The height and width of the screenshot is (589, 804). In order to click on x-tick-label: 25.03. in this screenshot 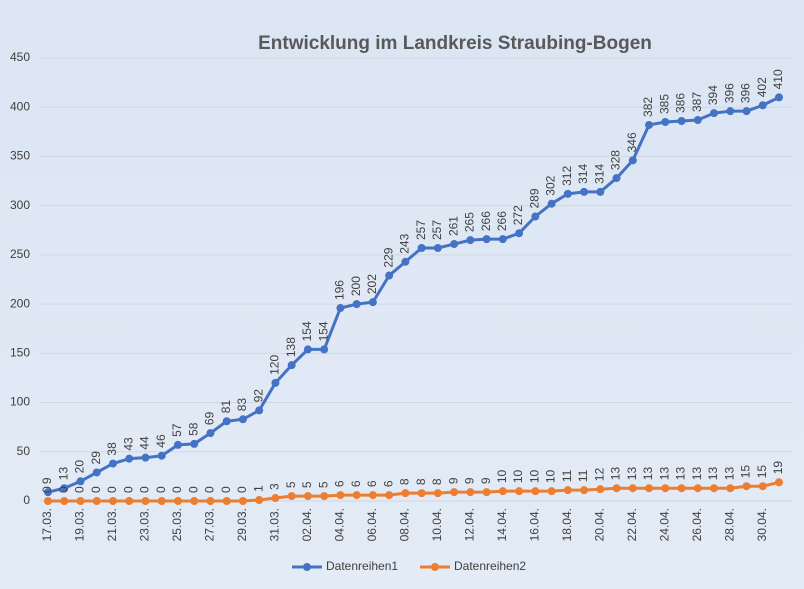, I will do `click(177, 524)`.